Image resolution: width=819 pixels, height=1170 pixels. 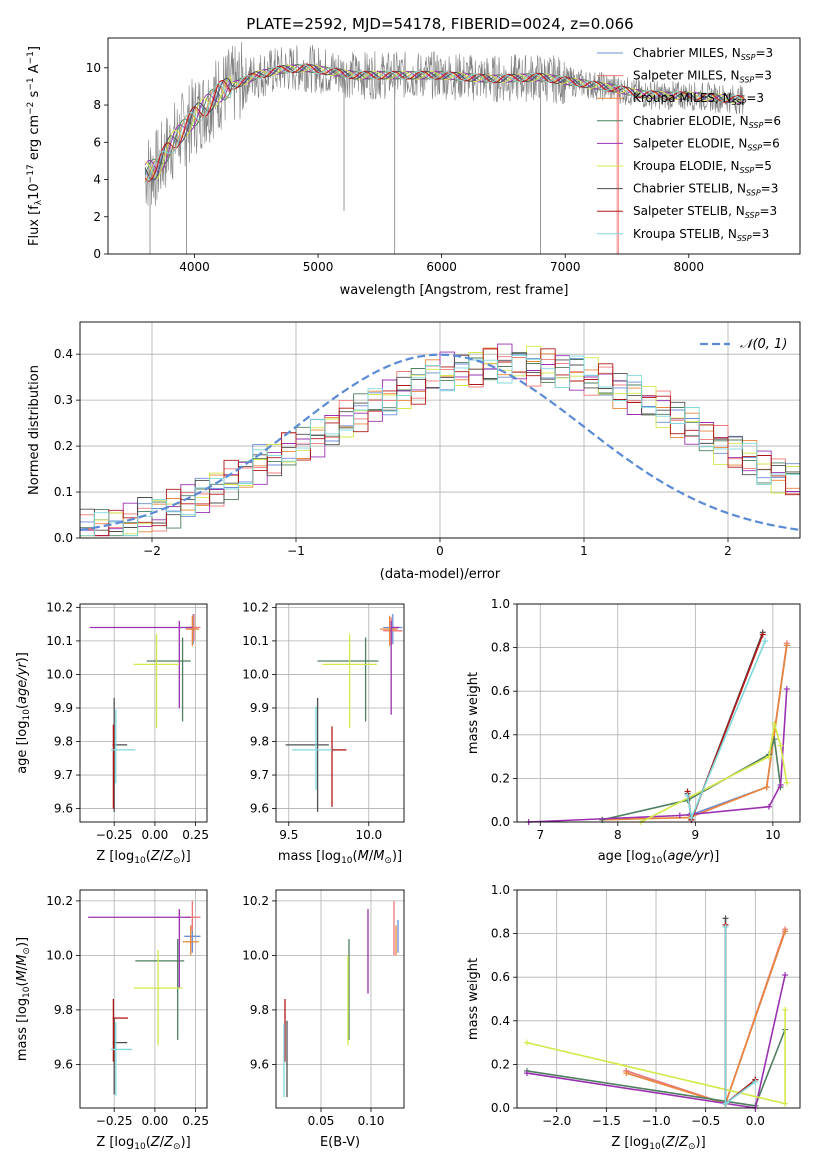 I want to click on x-axis-label: Z [log10(Z/Z⊙)], so click(x=143, y=857).